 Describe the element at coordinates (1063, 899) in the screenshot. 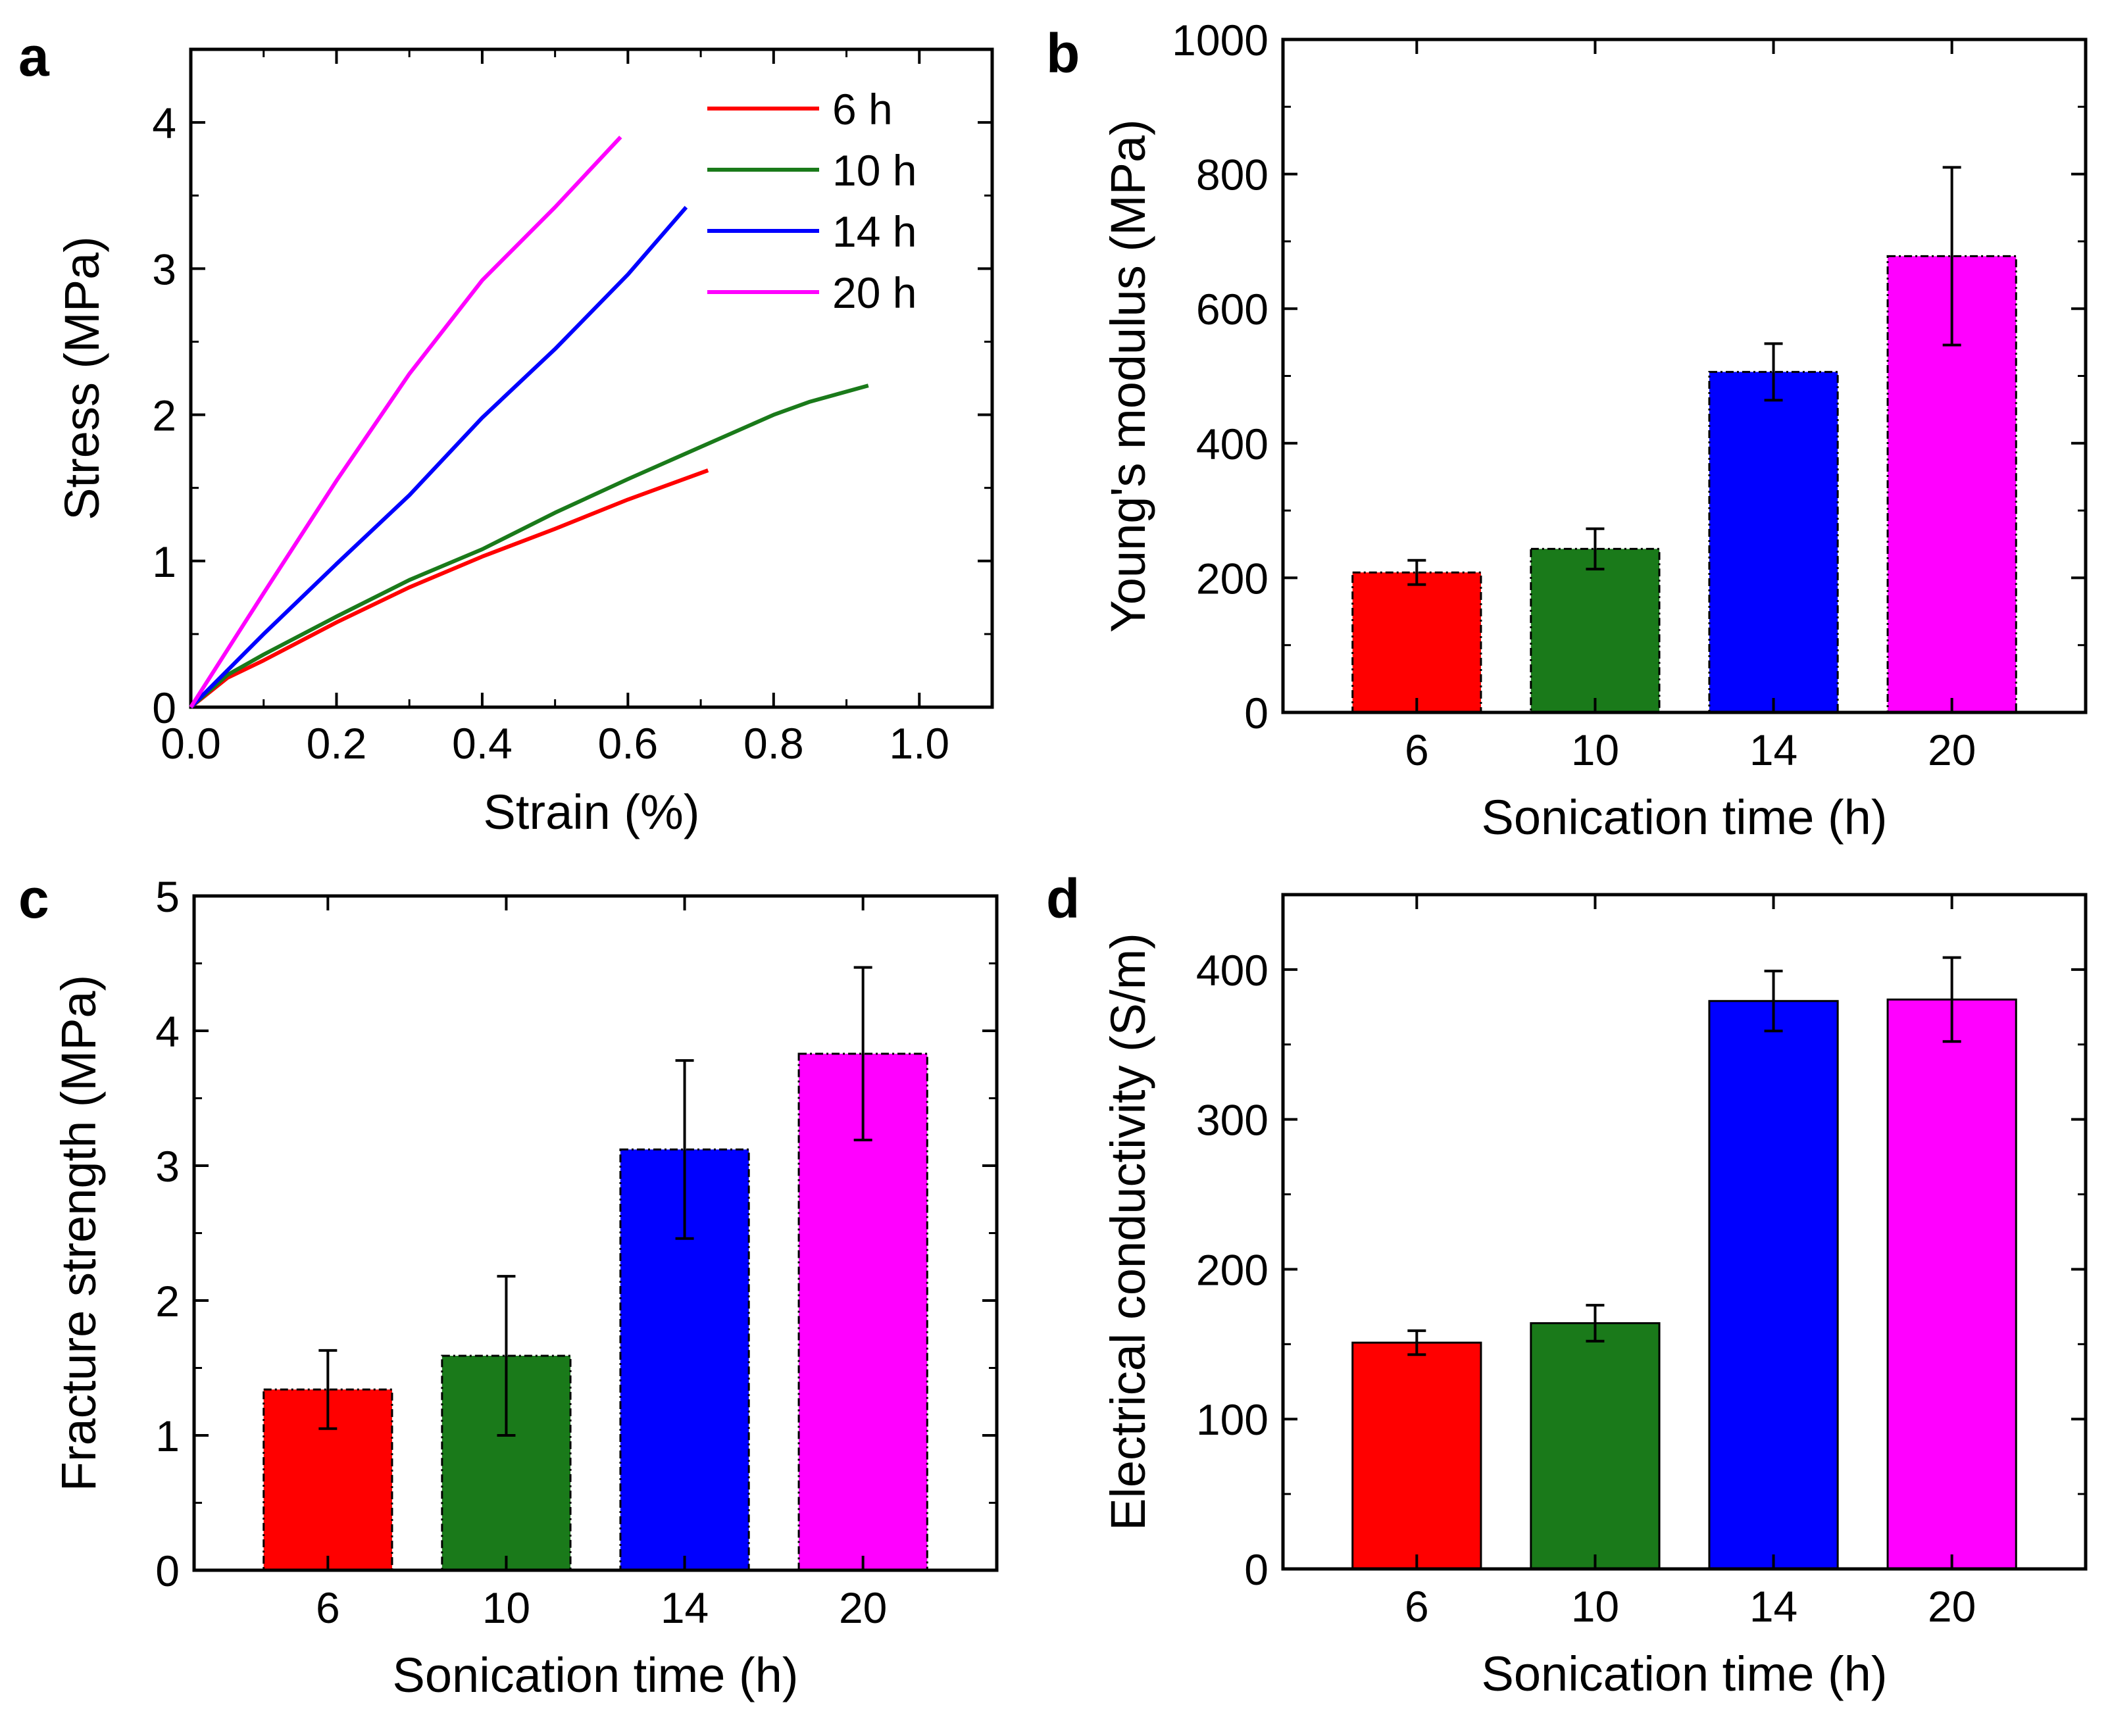

I see `panel-letter: d` at that location.